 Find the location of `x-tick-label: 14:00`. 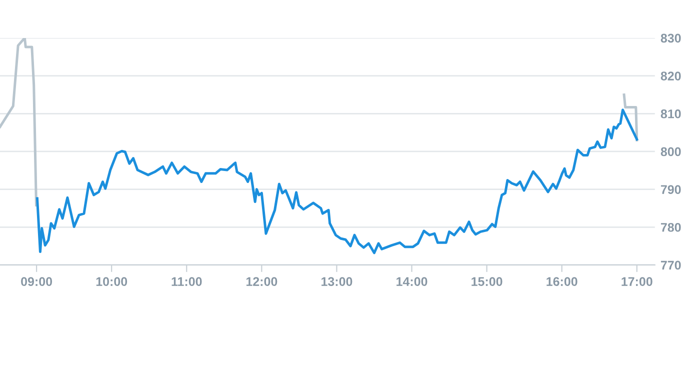

x-tick-label: 14:00 is located at coordinates (412, 281).